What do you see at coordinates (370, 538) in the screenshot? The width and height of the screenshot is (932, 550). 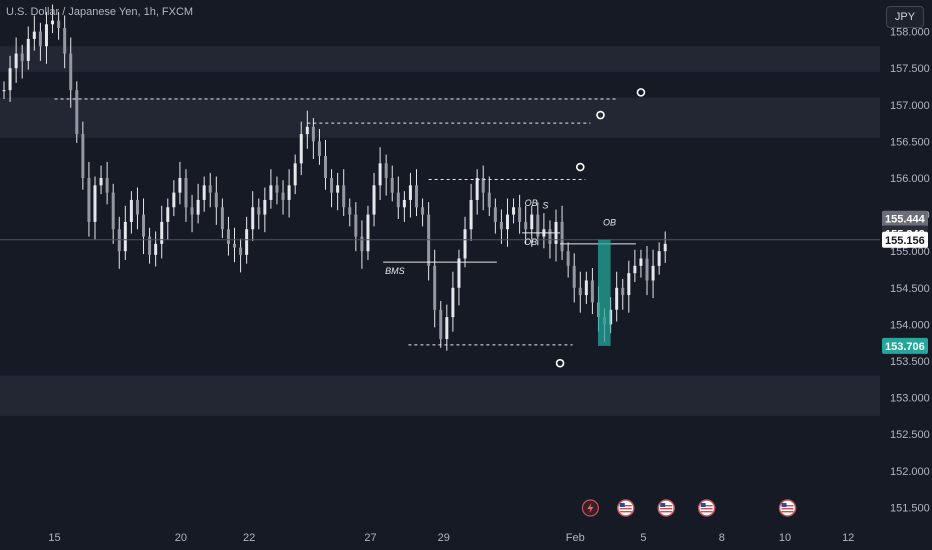 I see `x-tick-label: 27` at bounding box center [370, 538].